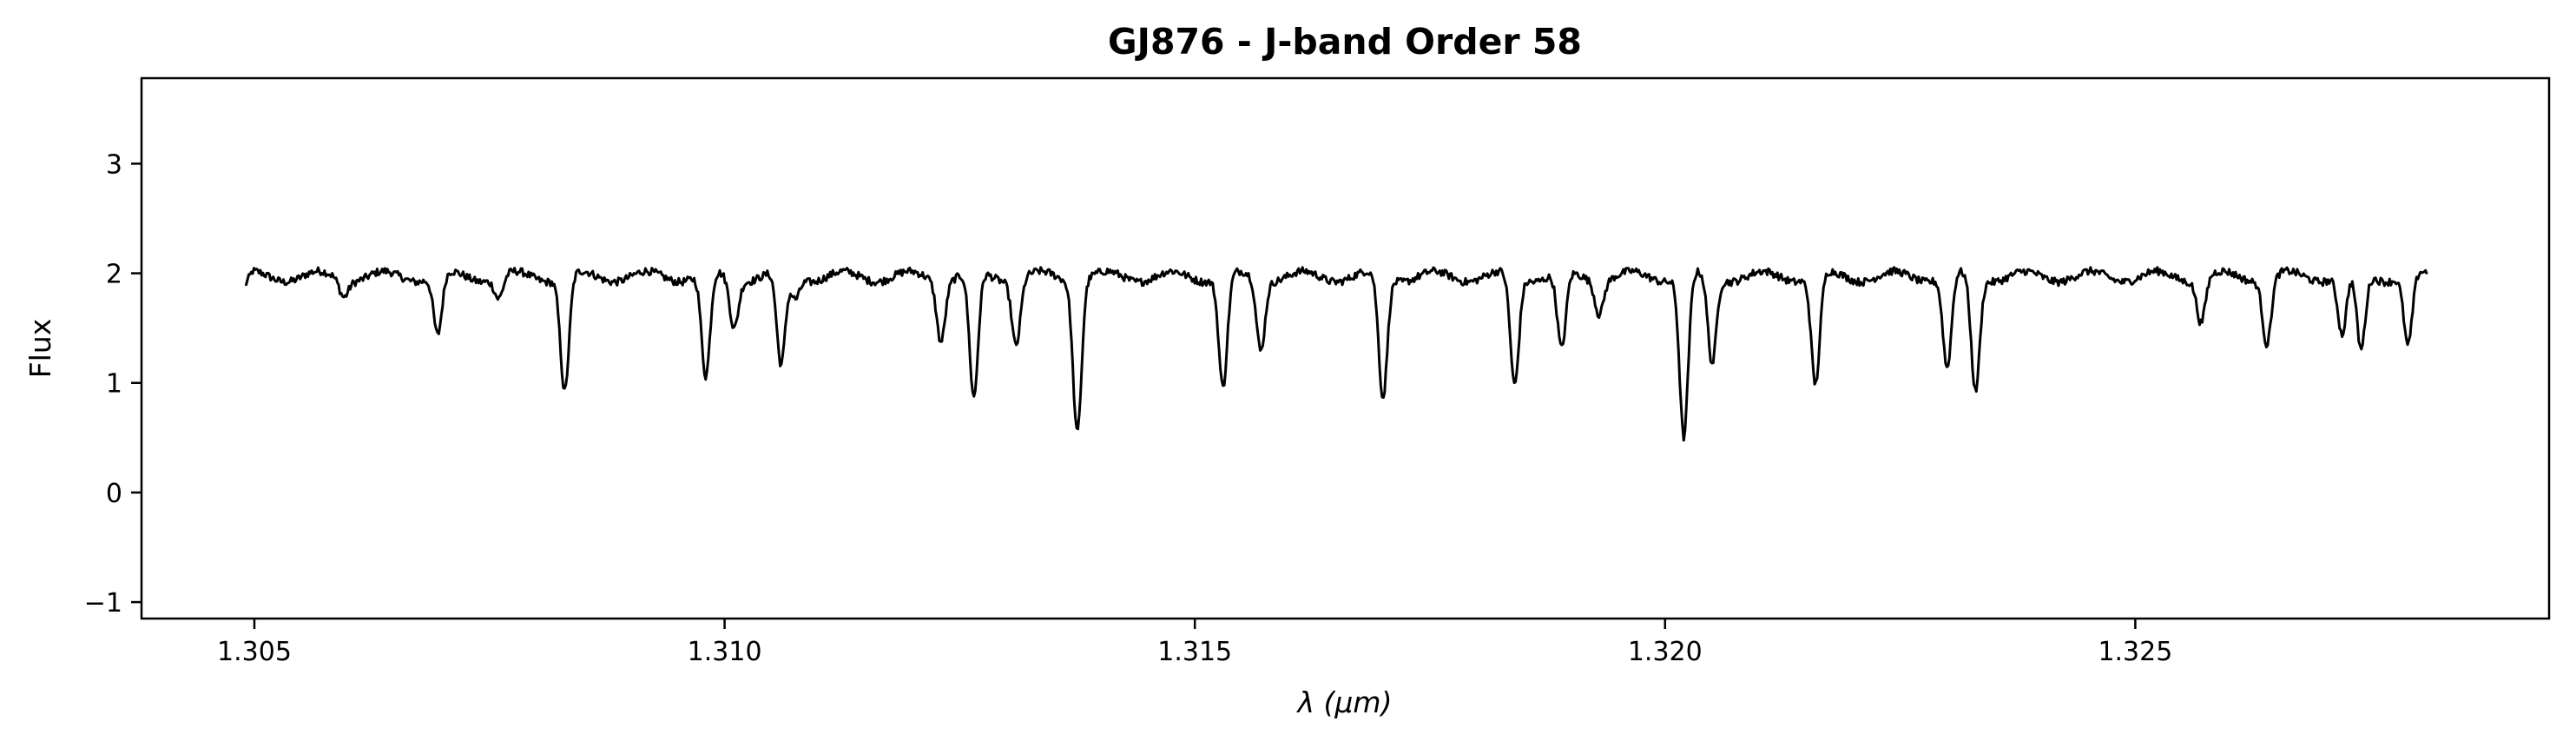  Describe the element at coordinates (40, 349) in the screenshot. I see `y-axis-label: Flux` at that location.